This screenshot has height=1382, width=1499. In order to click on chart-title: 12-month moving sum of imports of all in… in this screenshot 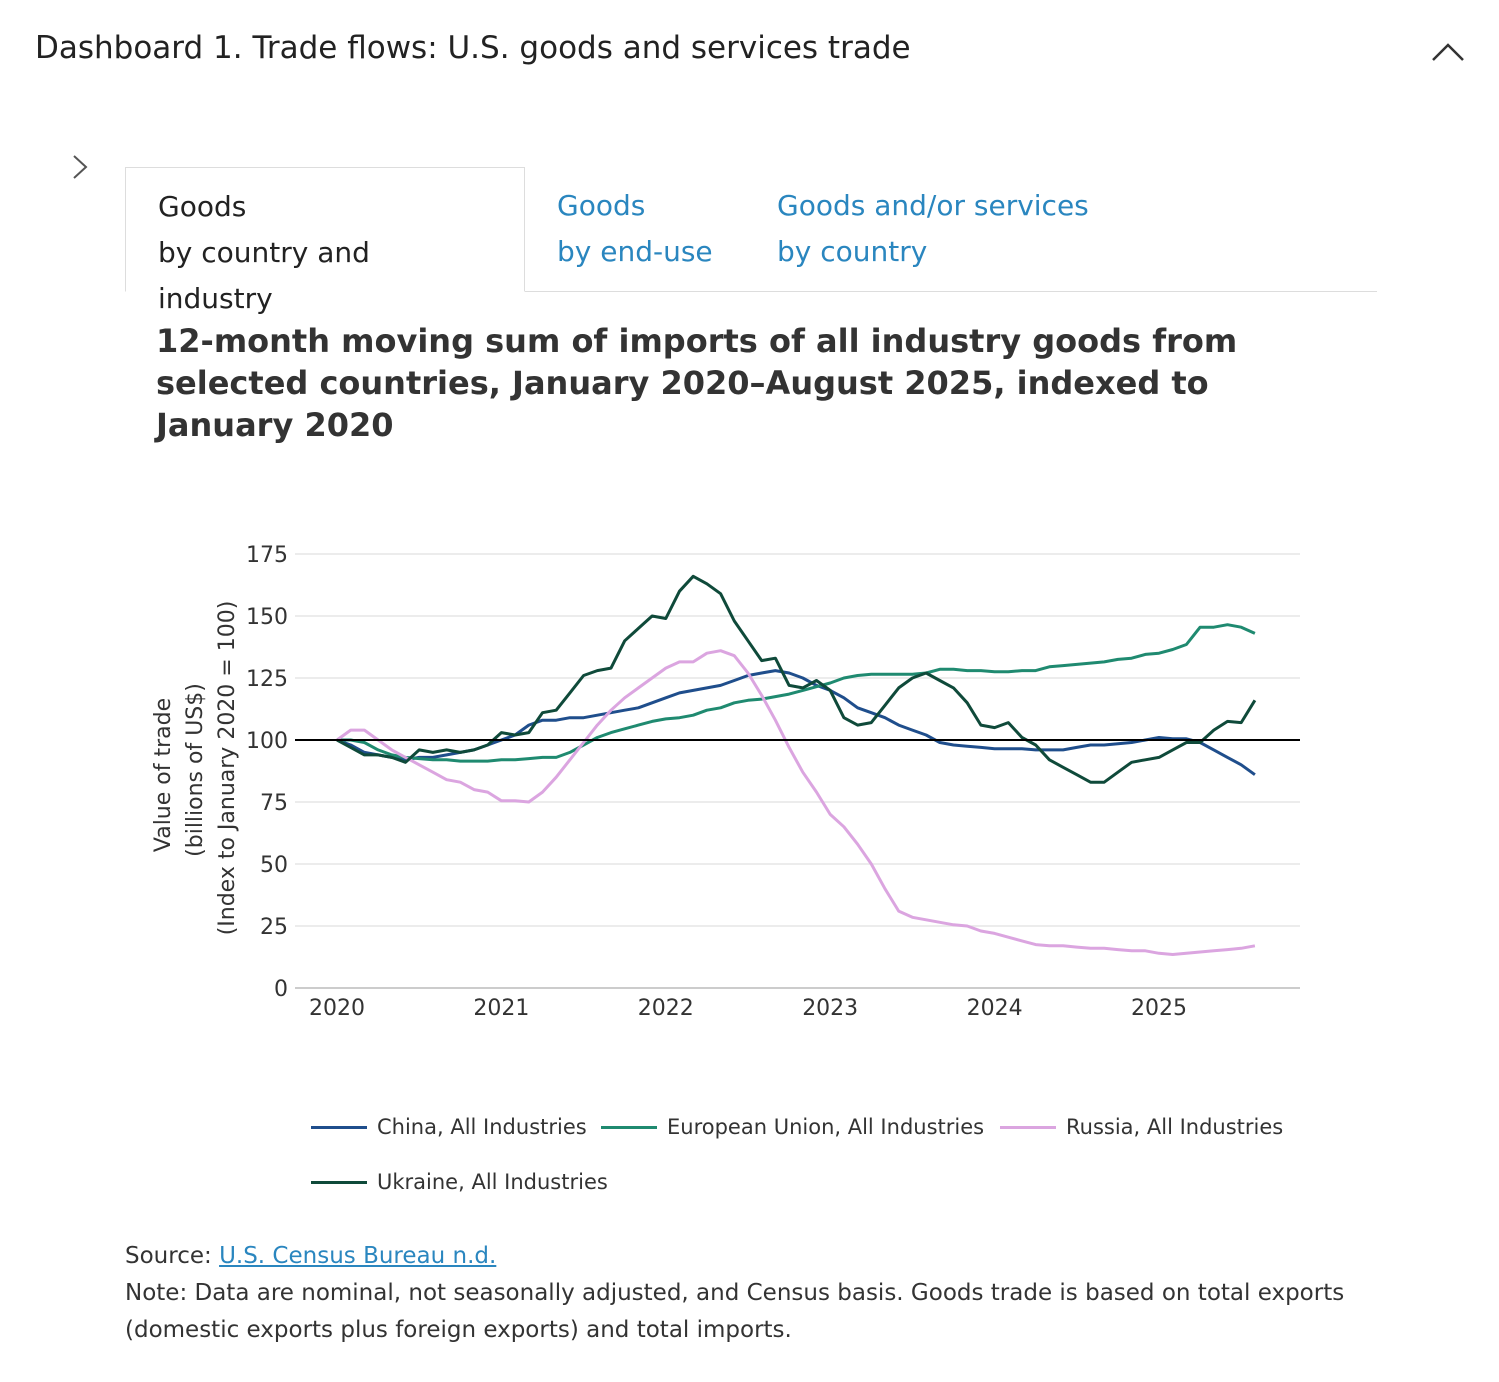, I will do `click(697, 383)`.